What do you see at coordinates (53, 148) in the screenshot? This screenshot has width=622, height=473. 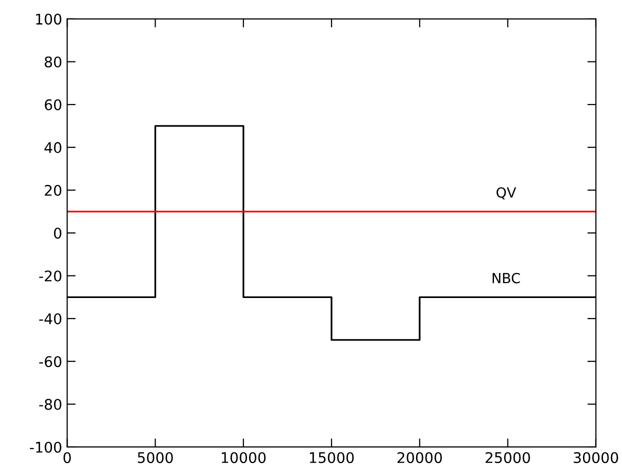 I see `y-tick-label: 40` at bounding box center [53, 148].